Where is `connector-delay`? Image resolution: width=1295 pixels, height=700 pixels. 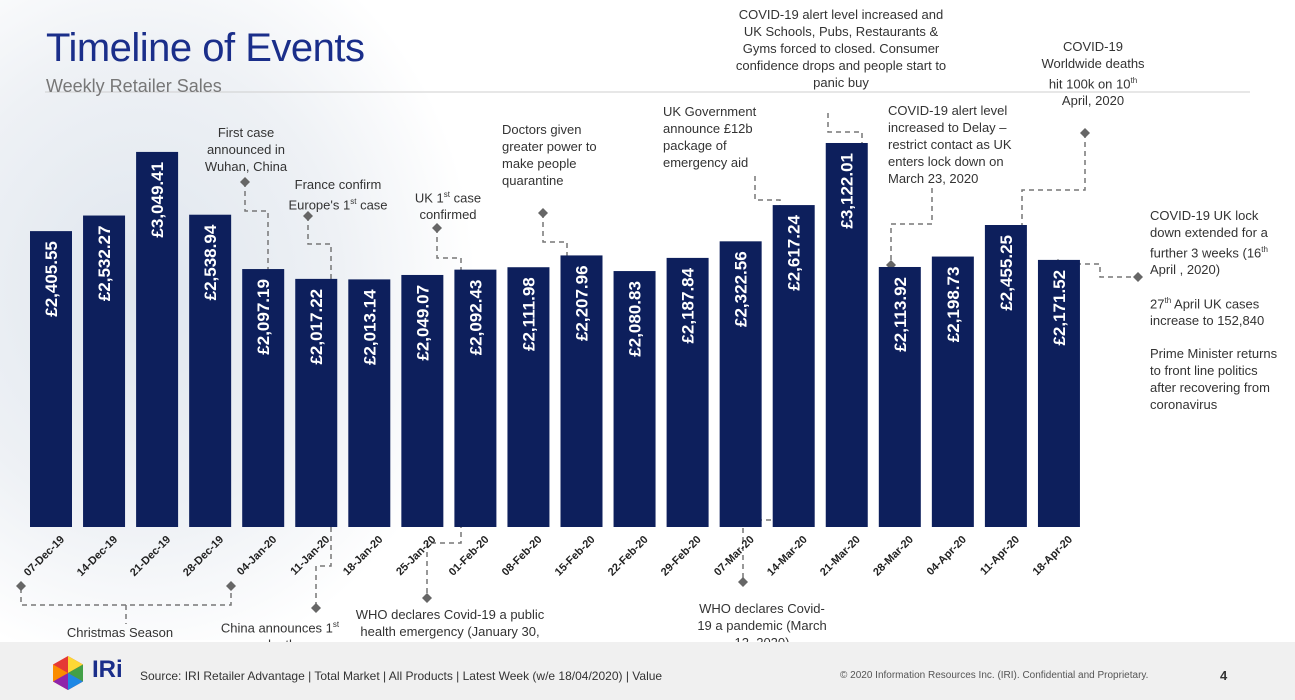
connector-delay is located at coordinates (911, 226).